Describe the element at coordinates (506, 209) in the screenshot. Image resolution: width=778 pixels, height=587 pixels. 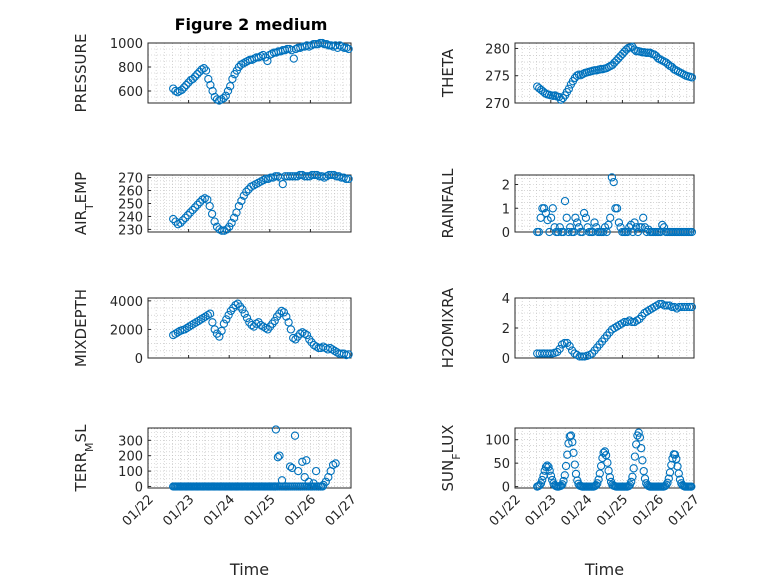
I see `axes-4-ytick-label: 1` at that location.